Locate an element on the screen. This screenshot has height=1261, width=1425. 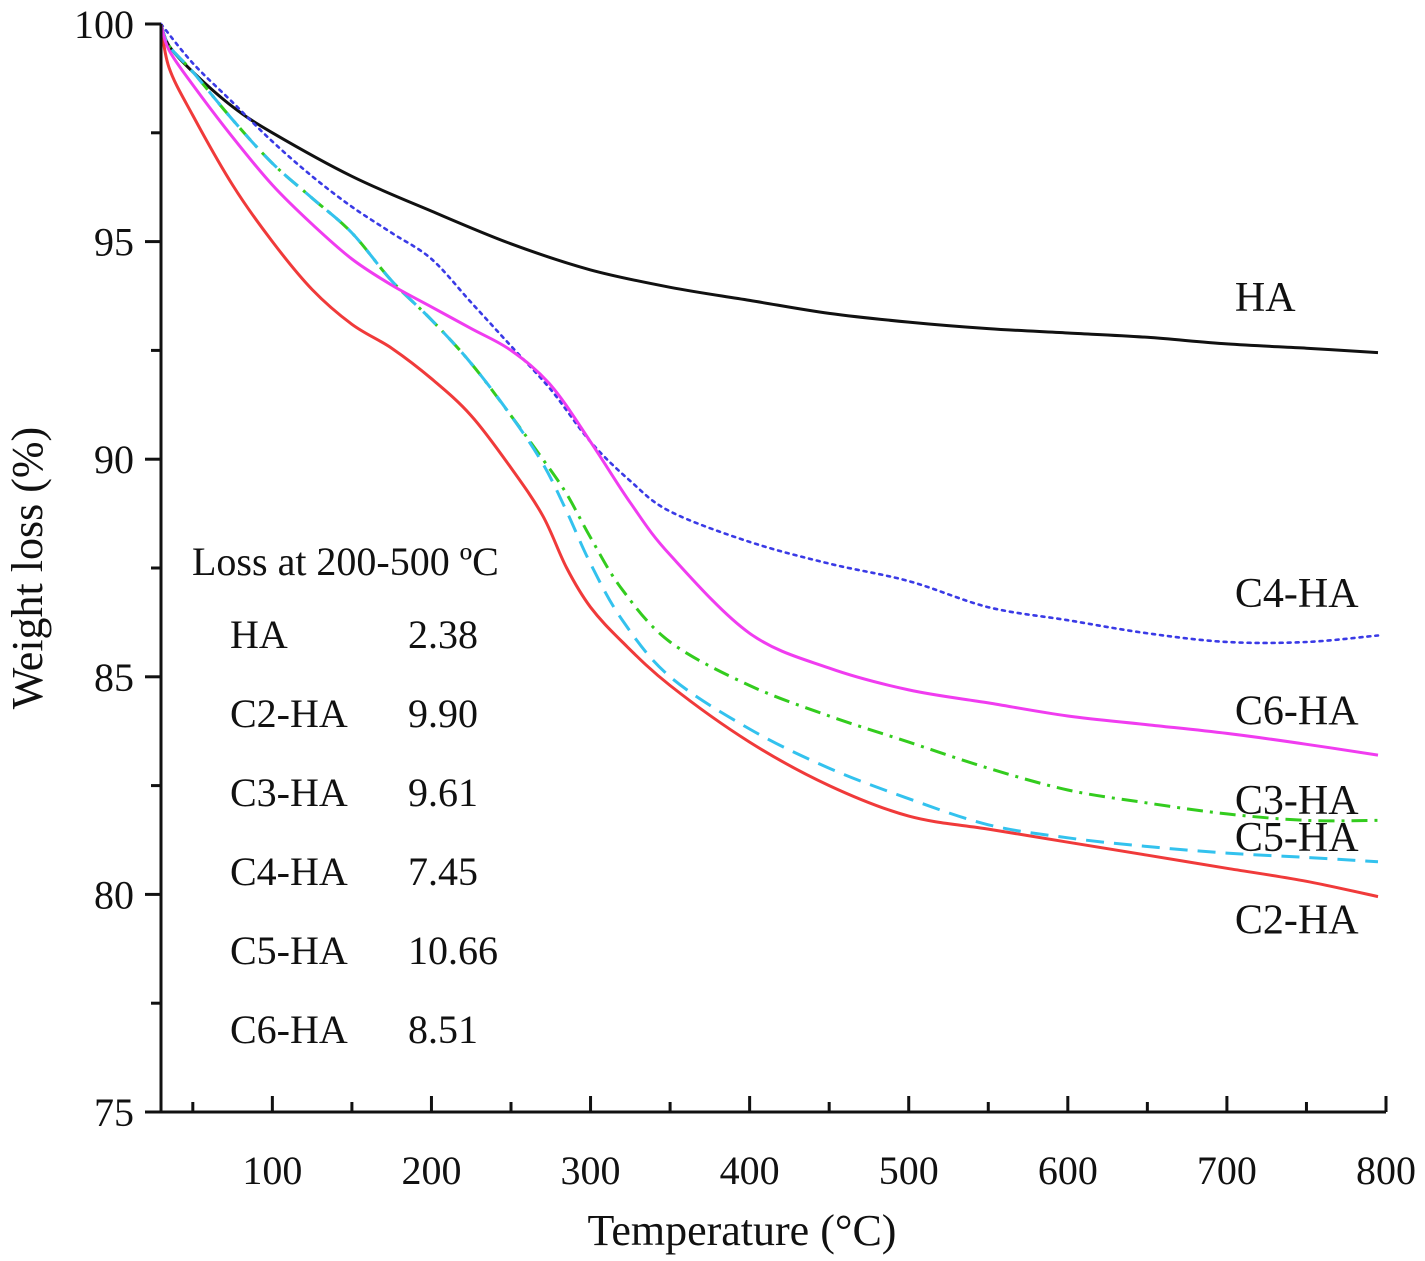
series-label-c2-ha: C2-HA is located at coordinates (1297, 921).